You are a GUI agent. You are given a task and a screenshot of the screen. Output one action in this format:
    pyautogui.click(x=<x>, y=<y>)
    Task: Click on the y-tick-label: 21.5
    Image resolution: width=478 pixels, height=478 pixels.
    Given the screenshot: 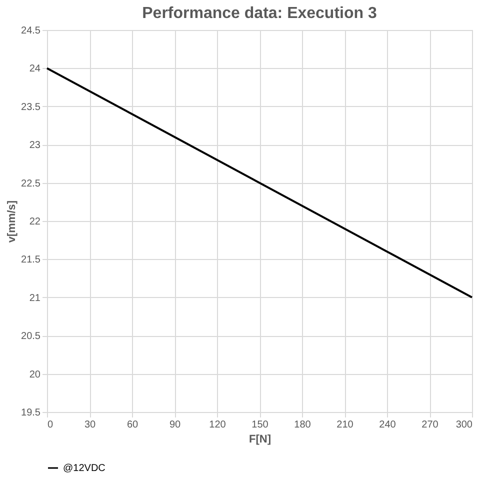 What is the action you would take?
    pyautogui.click(x=31, y=260)
    